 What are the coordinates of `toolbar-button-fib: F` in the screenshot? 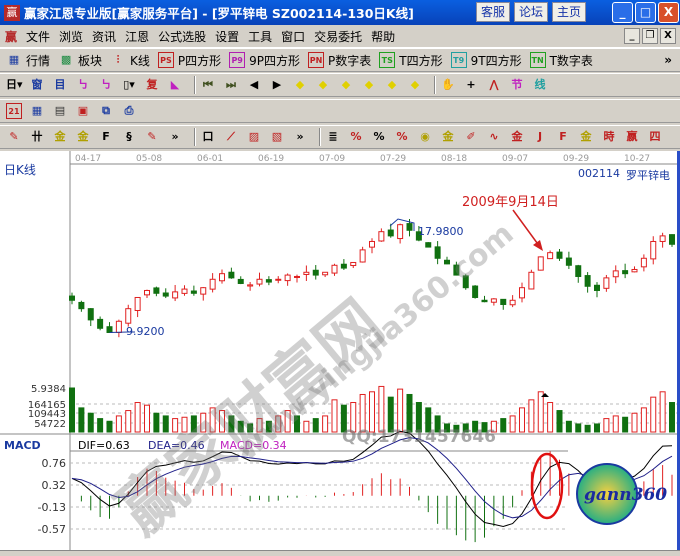 It's located at (108, 137).